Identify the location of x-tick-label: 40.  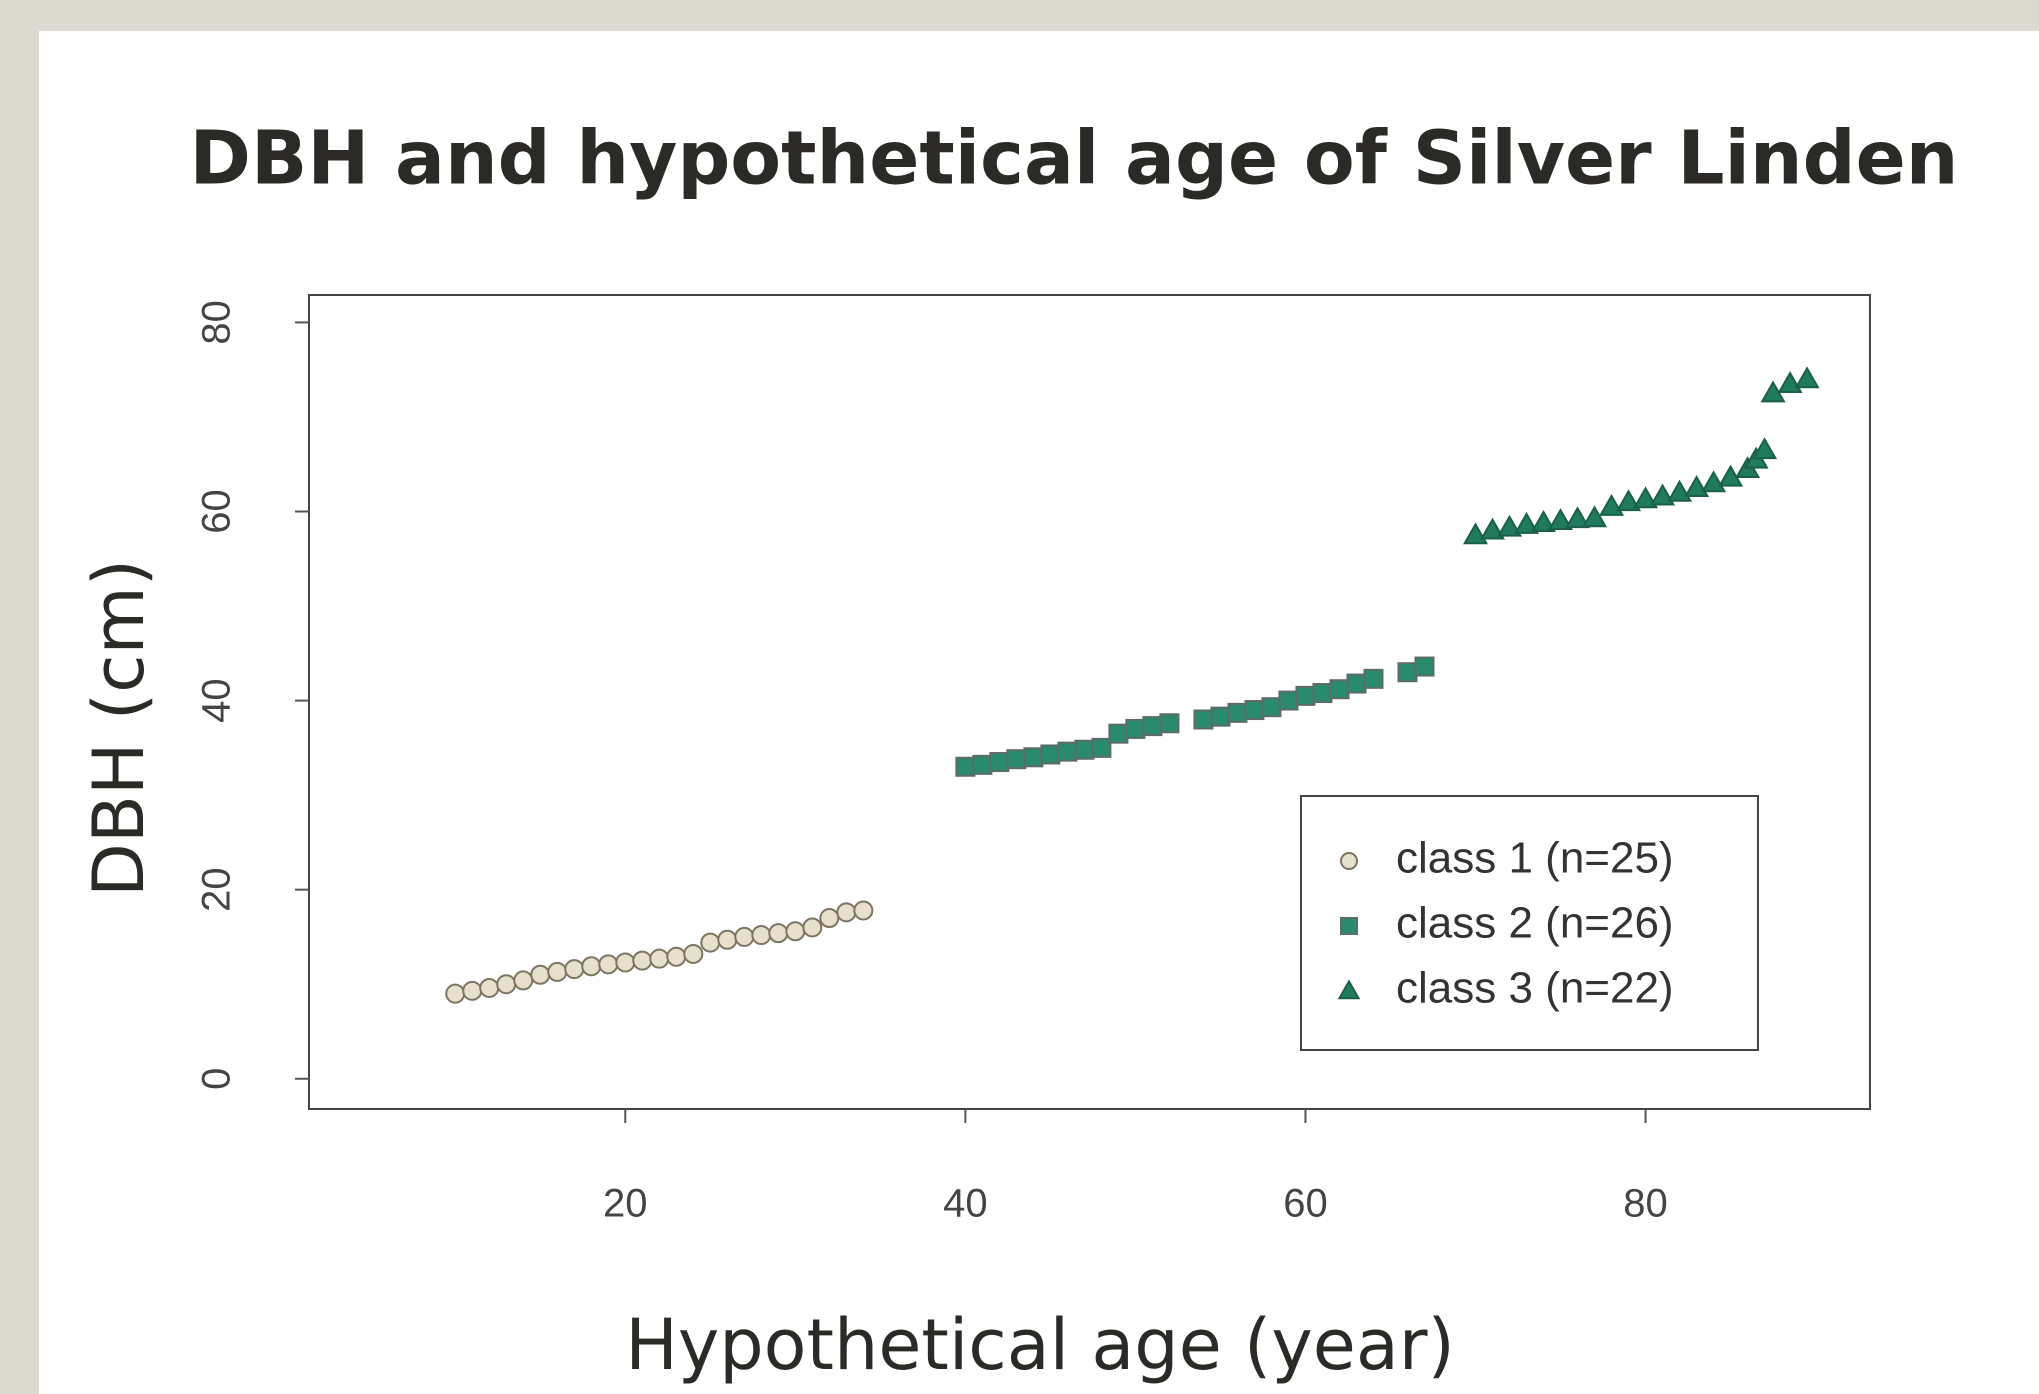
(965, 1204).